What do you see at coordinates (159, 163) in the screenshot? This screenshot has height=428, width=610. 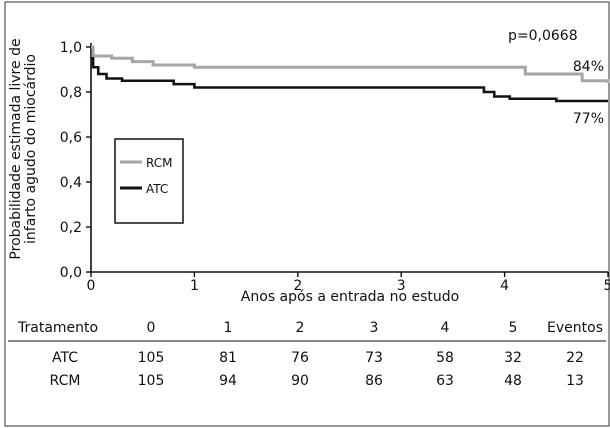 I see `legend-label-rcm: RCM` at bounding box center [159, 163].